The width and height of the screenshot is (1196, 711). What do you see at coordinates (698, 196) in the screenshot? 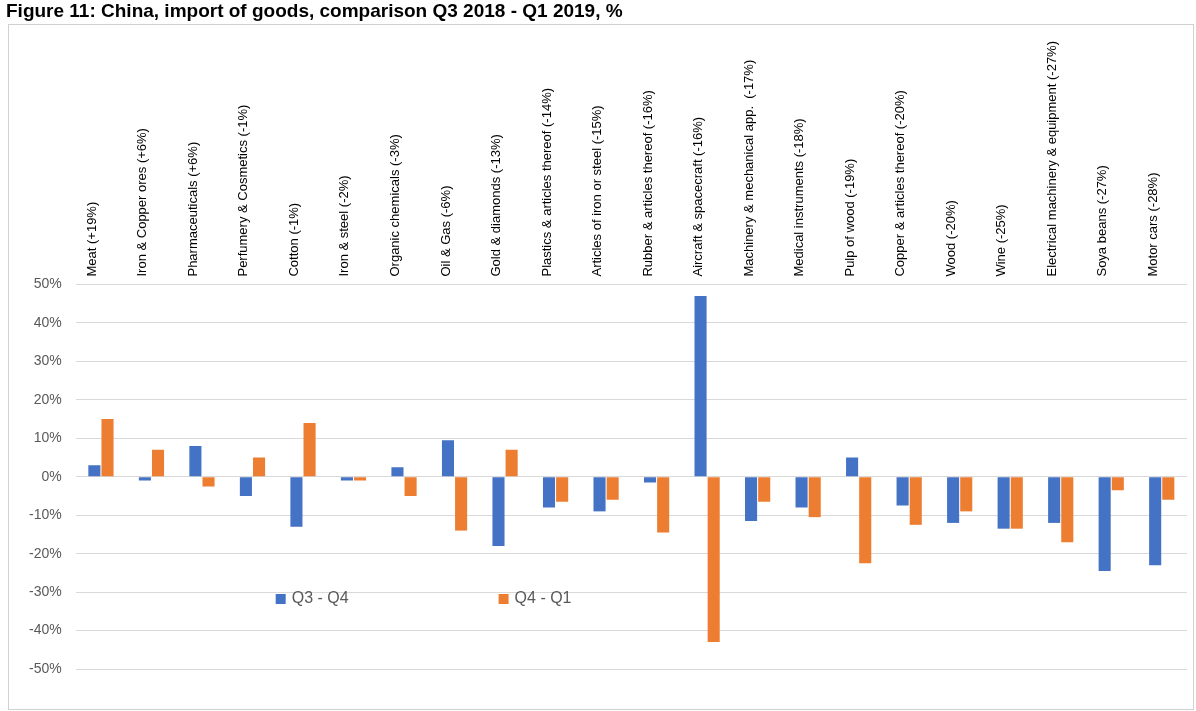
I see `x-tick-label: Aircraft & spacecraft (-16%)` at bounding box center [698, 196].